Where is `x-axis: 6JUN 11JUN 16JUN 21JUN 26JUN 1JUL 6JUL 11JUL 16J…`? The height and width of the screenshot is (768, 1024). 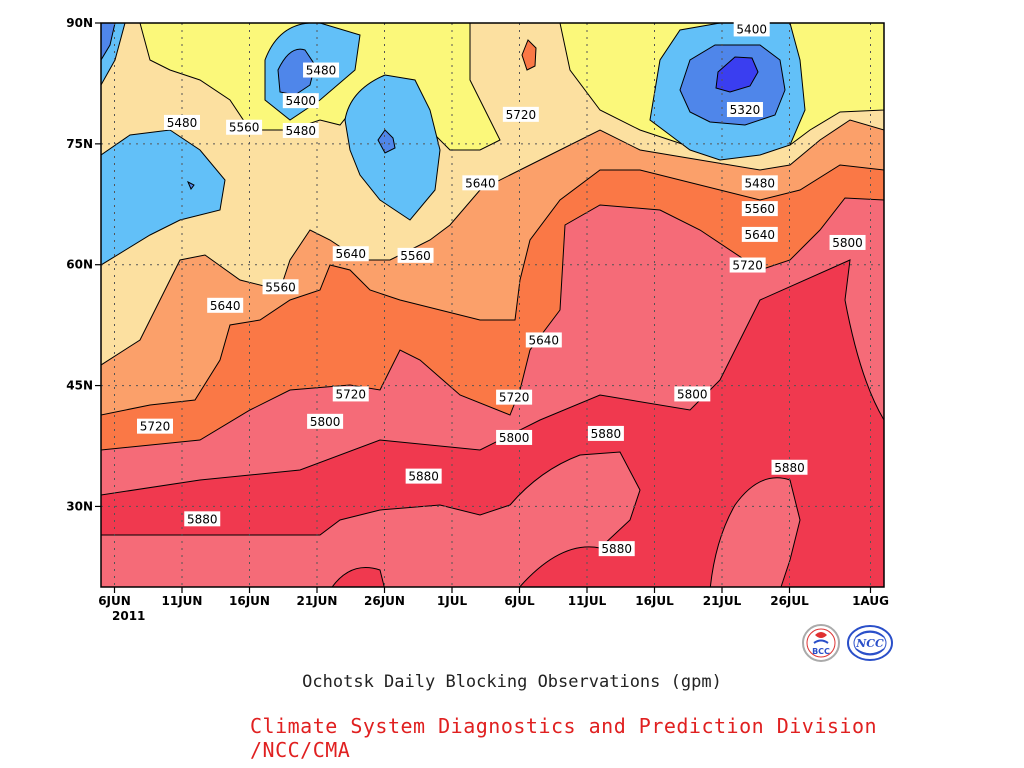
x-axis: 6JUN 11JUN 16JUN 21JUN 26JUN 1JUL 6JUL 11JUL 16J… is located at coordinates (493, 597).